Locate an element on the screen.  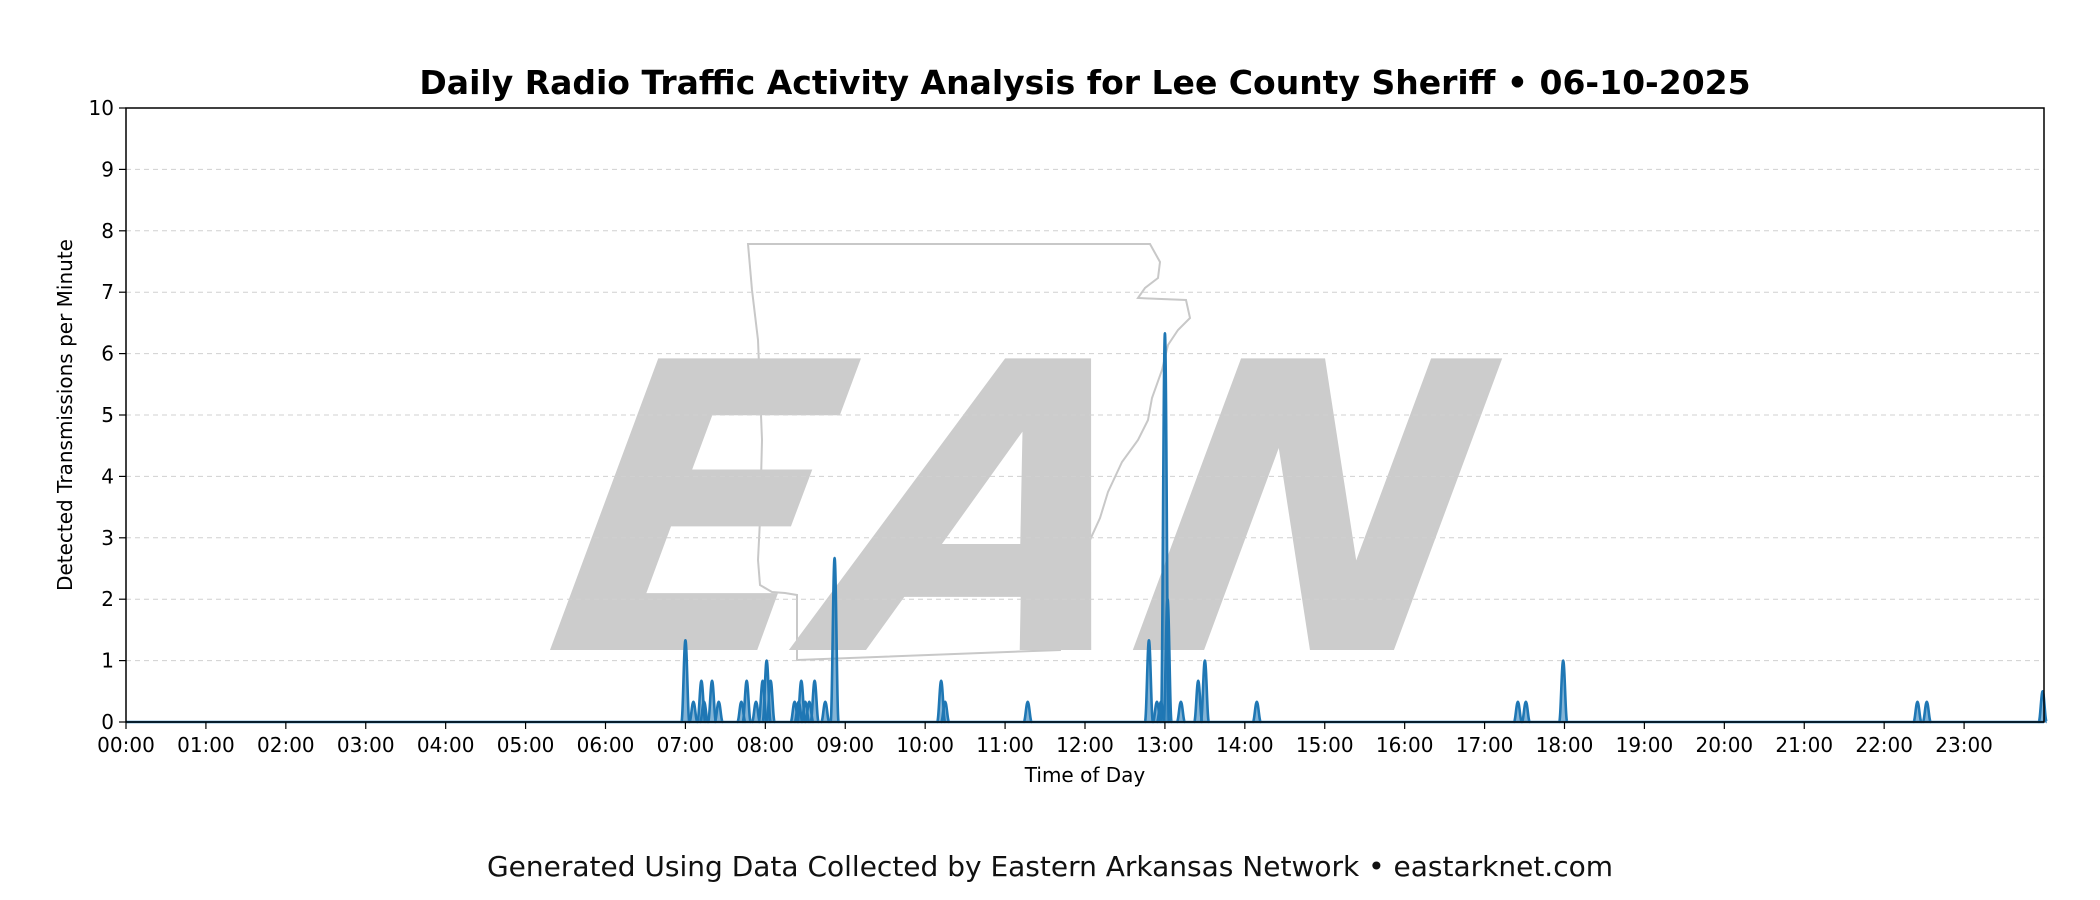
x-tick-label: 17:00 is located at coordinates (1485, 745).